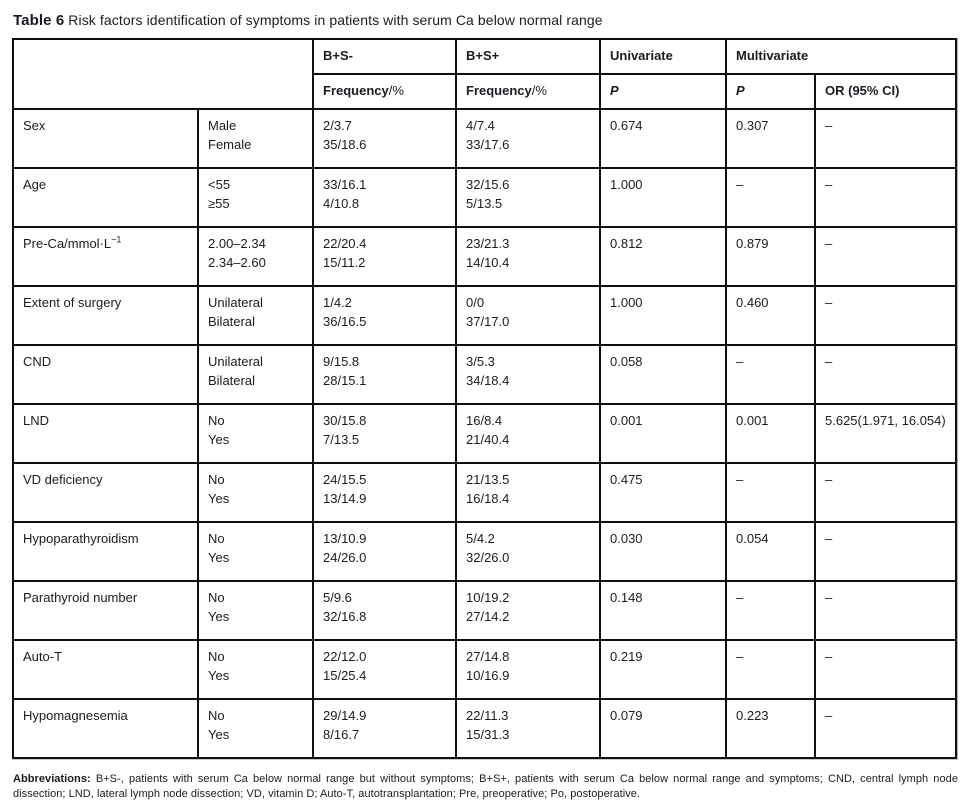  What do you see at coordinates (384, 492) in the screenshot?
I see `bs-minus-cell: 24/15.5 13/14.9` at bounding box center [384, 492].